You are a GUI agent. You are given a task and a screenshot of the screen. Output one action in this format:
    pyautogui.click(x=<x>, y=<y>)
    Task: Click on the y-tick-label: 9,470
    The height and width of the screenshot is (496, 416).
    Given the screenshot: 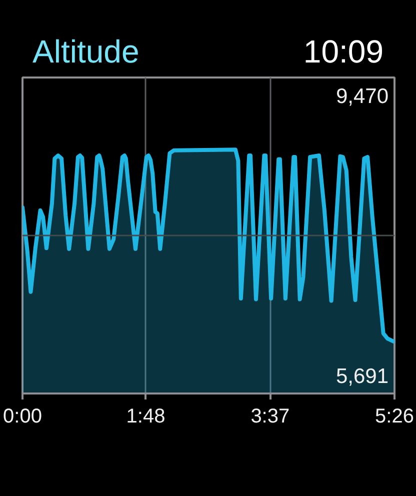 What is the action you would take?
    pyautogui.click(x=362, y=96)
    